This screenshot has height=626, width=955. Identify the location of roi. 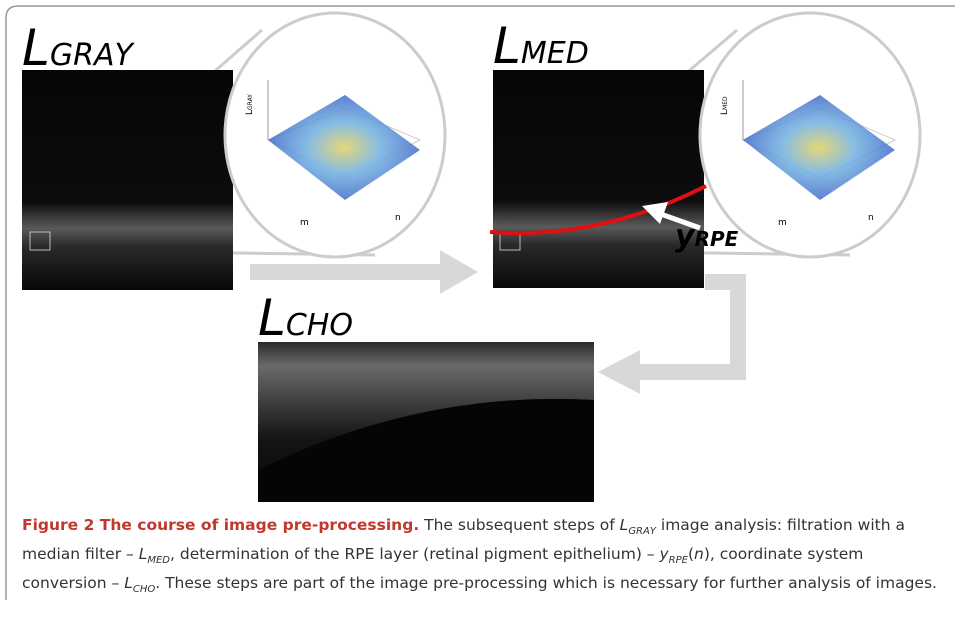
(40, 241).